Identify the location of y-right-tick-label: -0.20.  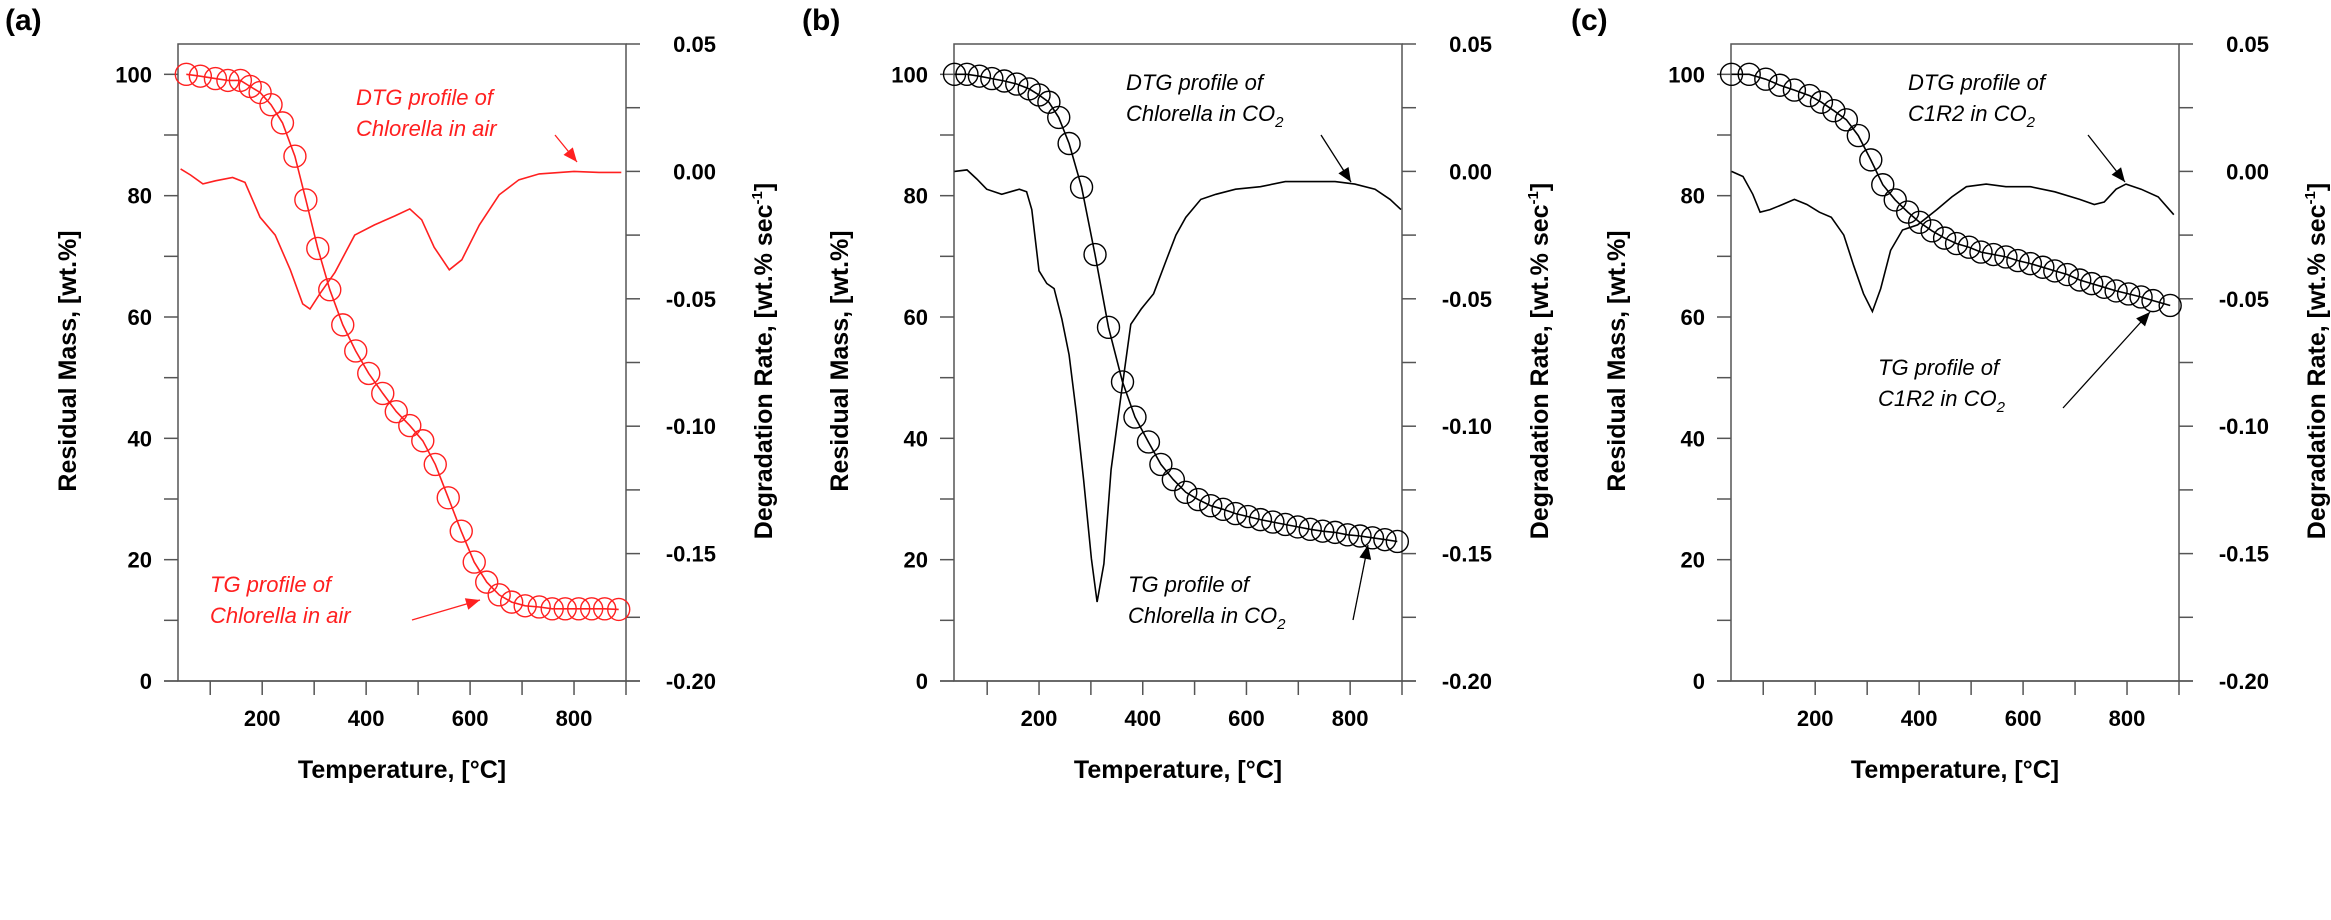
(1467, 681).